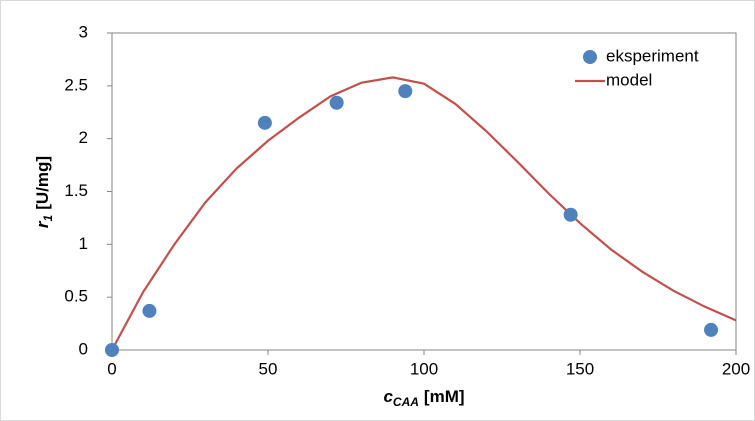  What do you see at coordinates (42, 224) in the screenshot?
I see `y-var: r` at bounding box center [42, 224].